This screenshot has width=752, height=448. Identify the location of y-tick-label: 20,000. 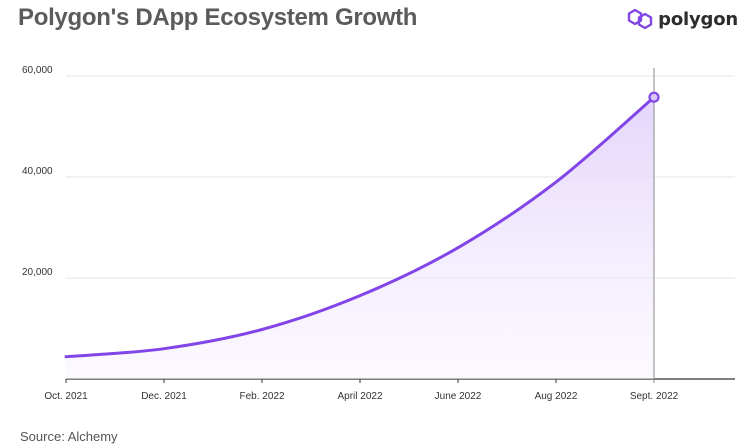
(37, 272).